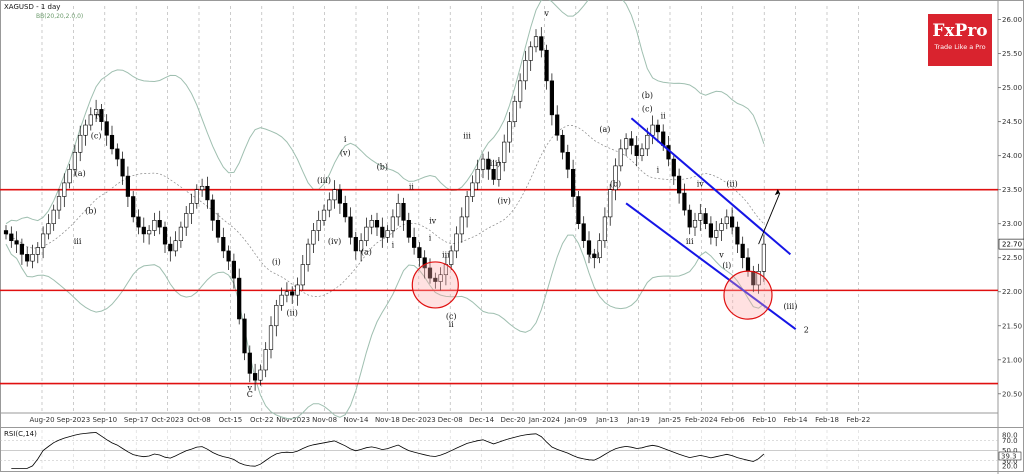  Describe the element at coordinates (78, 241) in the screenshot. I see `wave-label: iii` at that location.